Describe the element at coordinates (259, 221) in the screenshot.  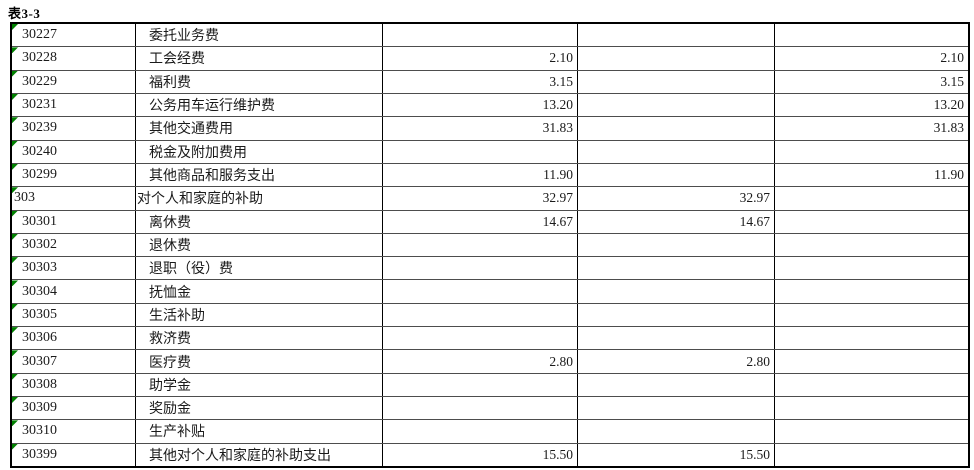
I see `cell-item-name: 离休费` at that location.